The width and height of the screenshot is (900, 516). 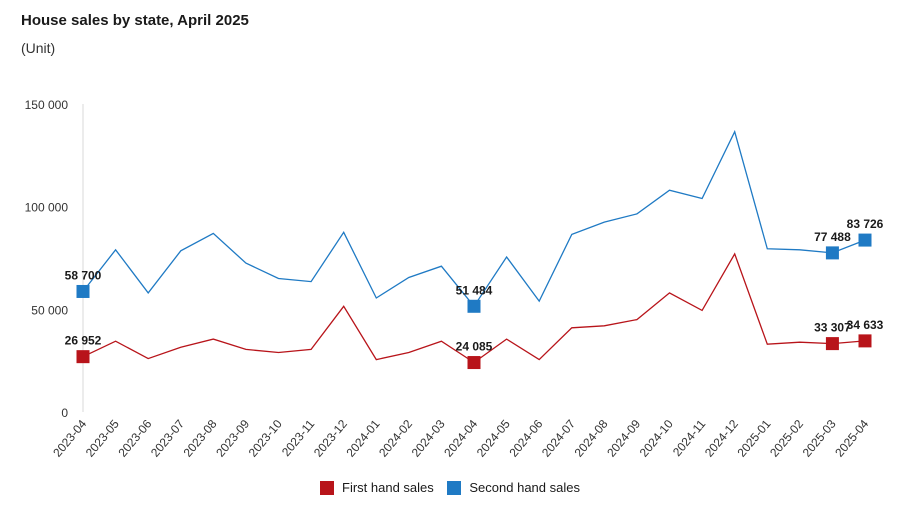 What do you see at coordinates (327, 487) in the screenshot?
I see `legend-swatch-first-hand` at bounding box center [327, 487].